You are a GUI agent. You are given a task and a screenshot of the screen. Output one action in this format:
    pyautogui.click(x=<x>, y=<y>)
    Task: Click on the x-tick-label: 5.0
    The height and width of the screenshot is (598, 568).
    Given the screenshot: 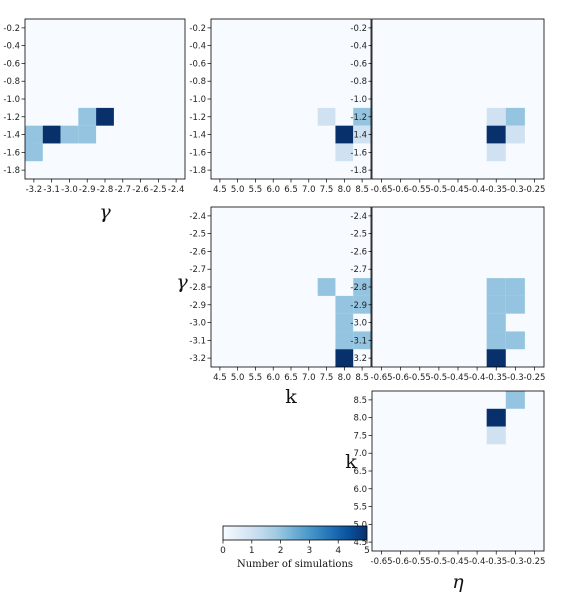 What is the action you would take?
    pyautogui.click(x=238, y=190)
    